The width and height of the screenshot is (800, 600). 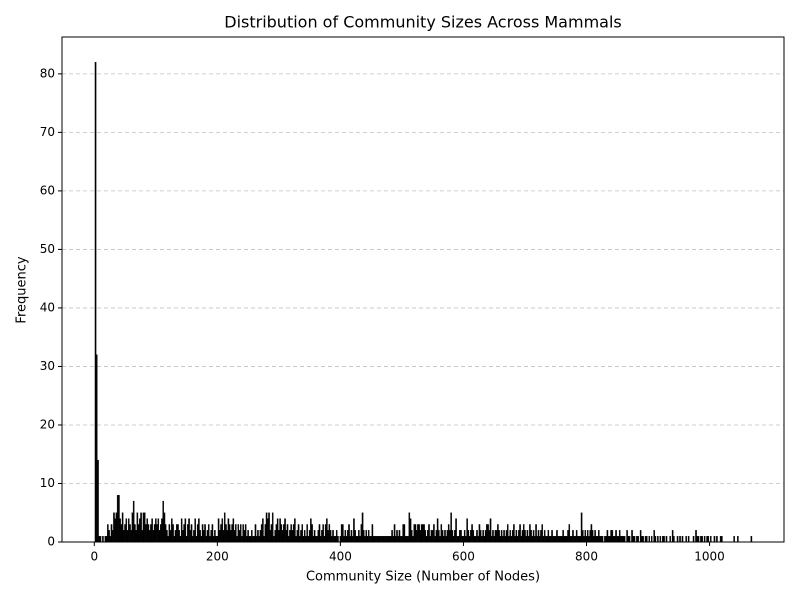 What do you see at coordinates (51, 542) in the screenshot?
I see `y-tick-label: 0` at bounding box center [51, 542].